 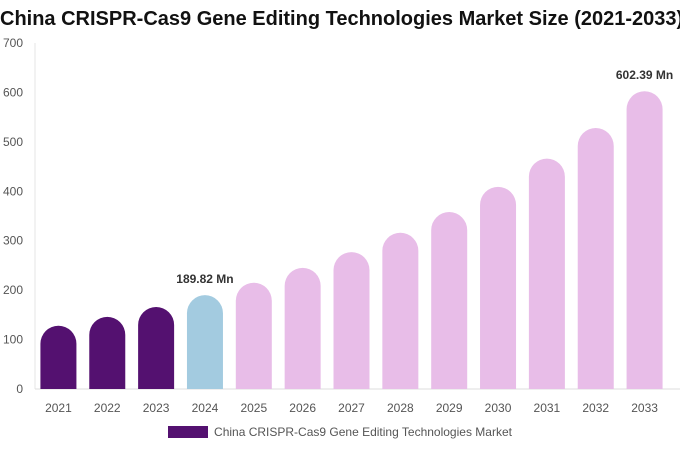 What do you see at coordinates (13, 241) in the screenshot?
I see `y-tick-label: 300` at bounding box center [13, 241].